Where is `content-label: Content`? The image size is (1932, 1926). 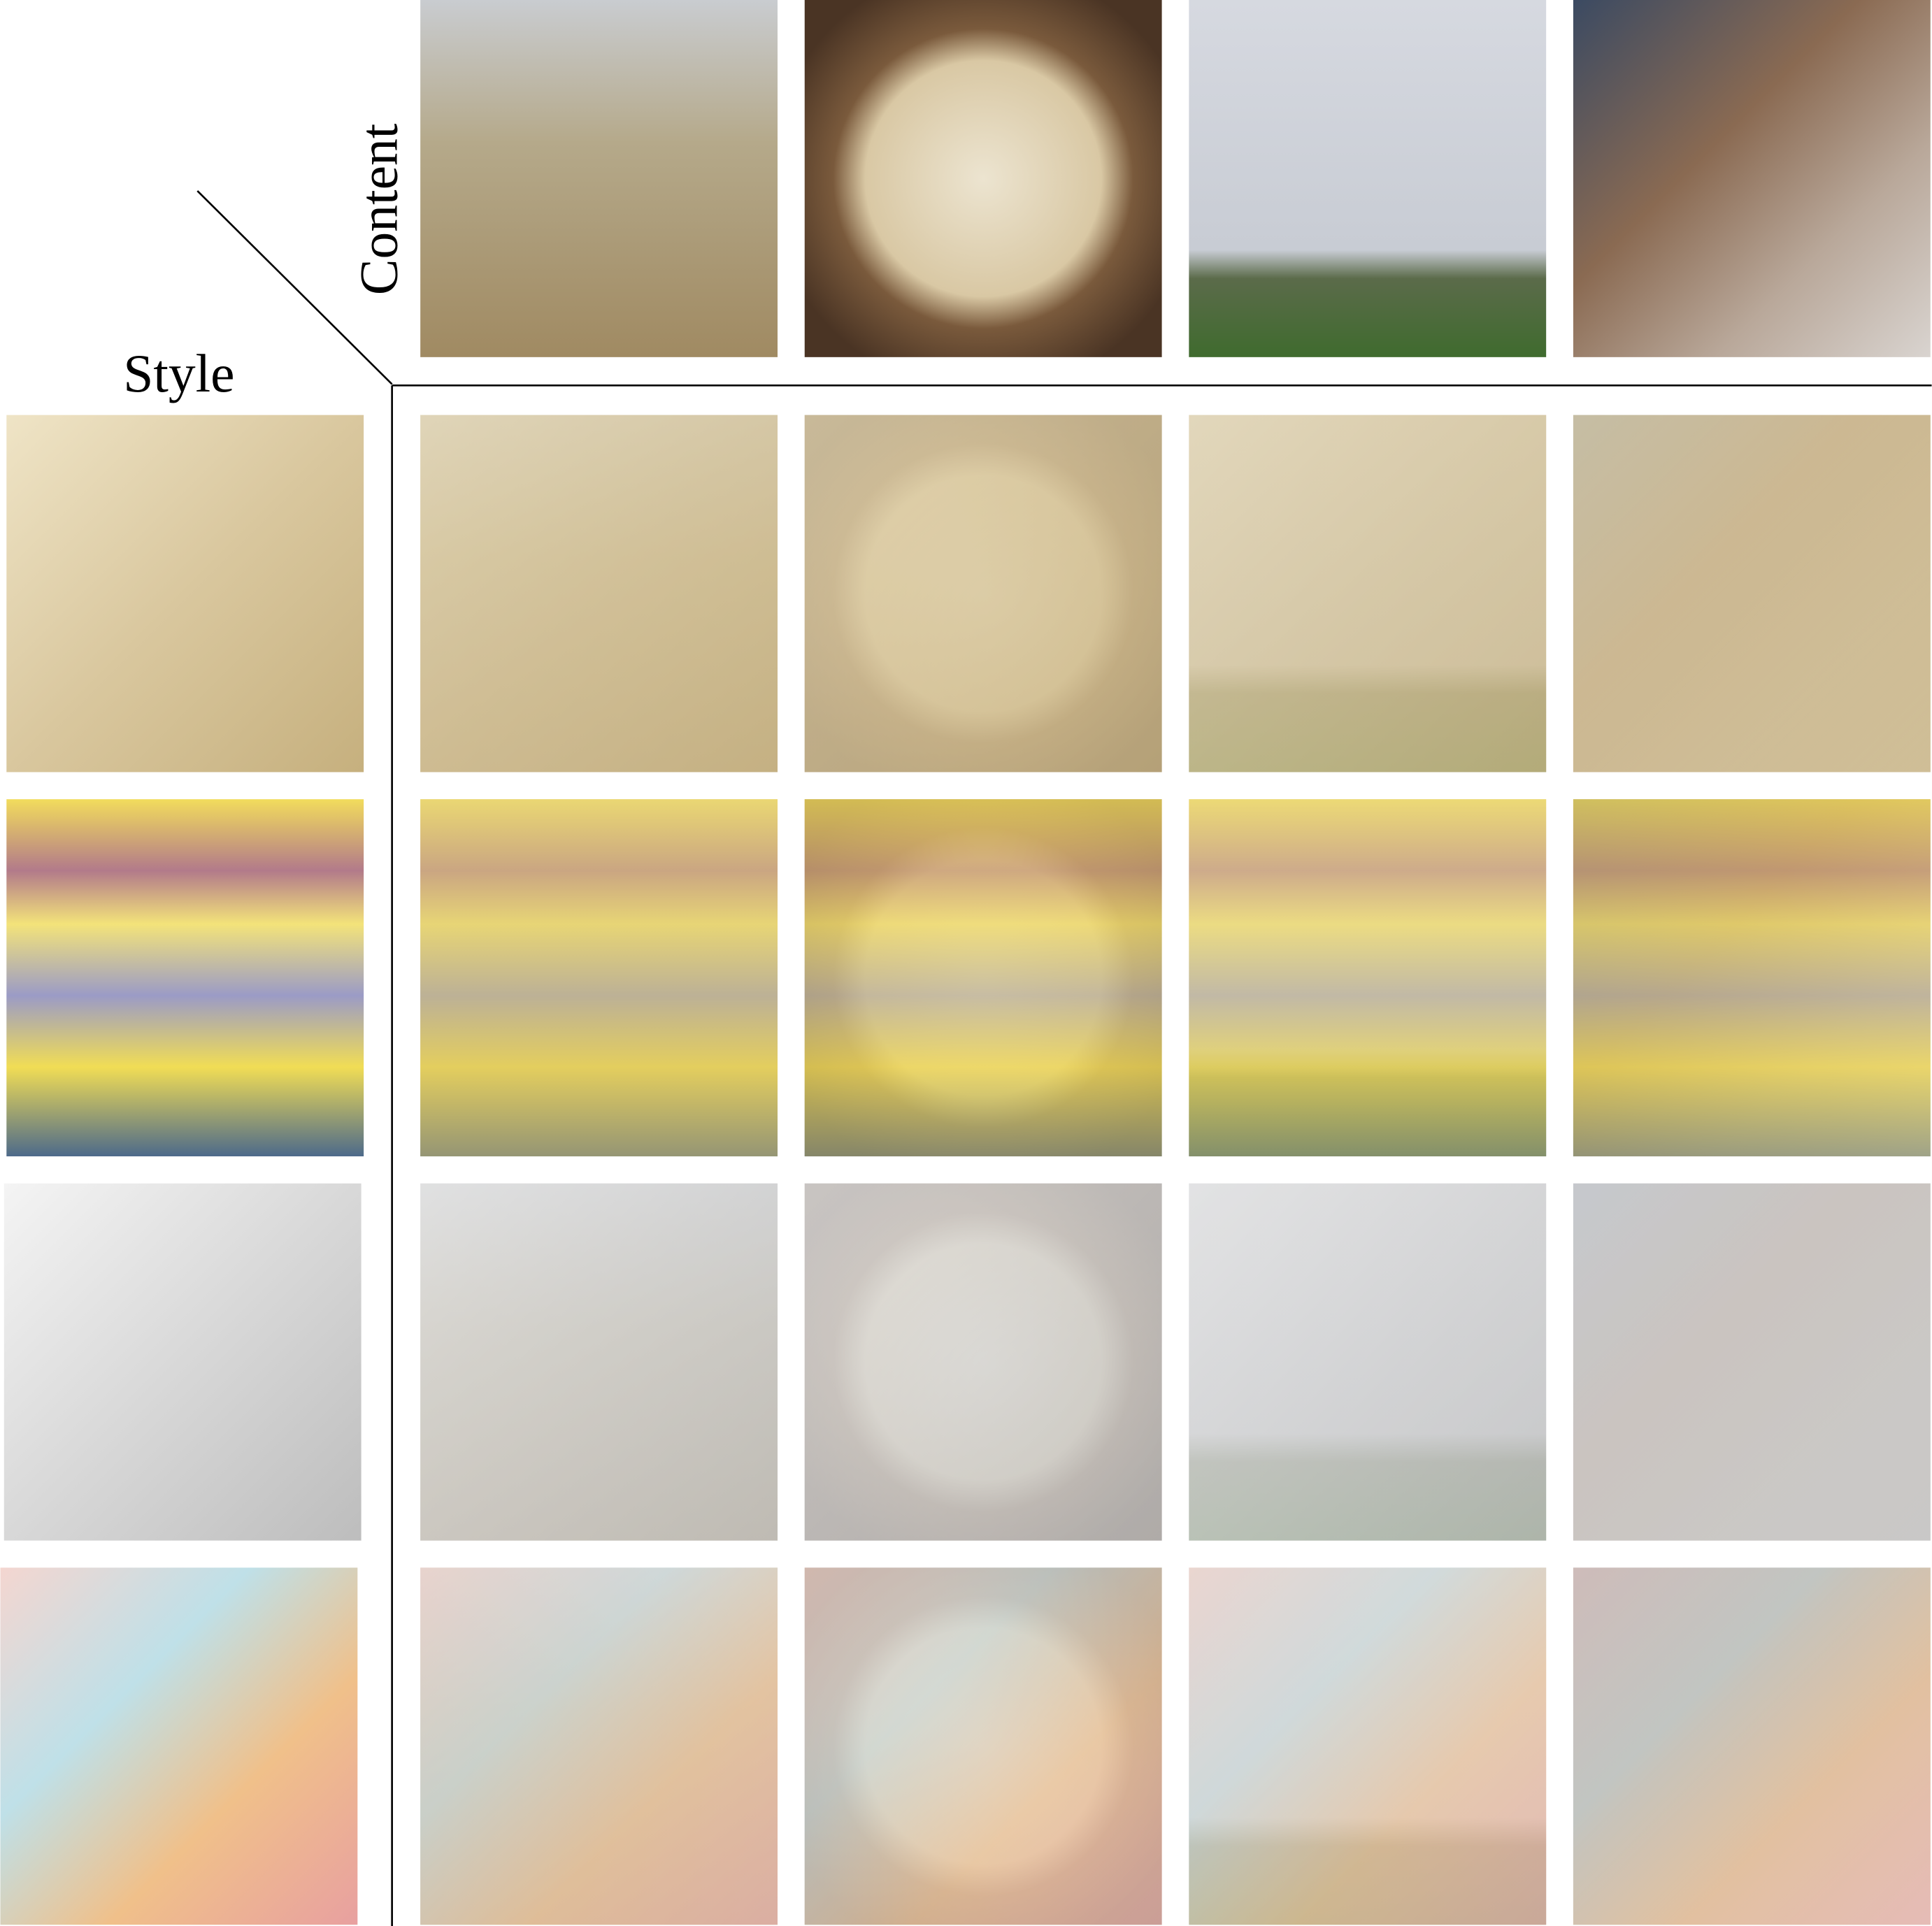
content-label: Content is located at coordinates (379, 209).